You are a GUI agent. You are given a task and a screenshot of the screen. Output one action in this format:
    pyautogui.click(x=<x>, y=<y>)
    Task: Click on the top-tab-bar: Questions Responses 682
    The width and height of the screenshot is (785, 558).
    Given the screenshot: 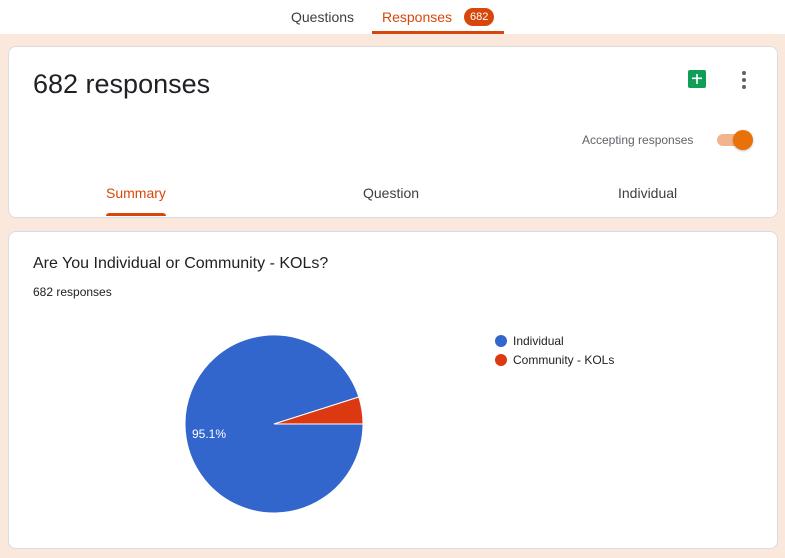 What is the action you would take?
    pyautogui.click(x=392, y=17)
    